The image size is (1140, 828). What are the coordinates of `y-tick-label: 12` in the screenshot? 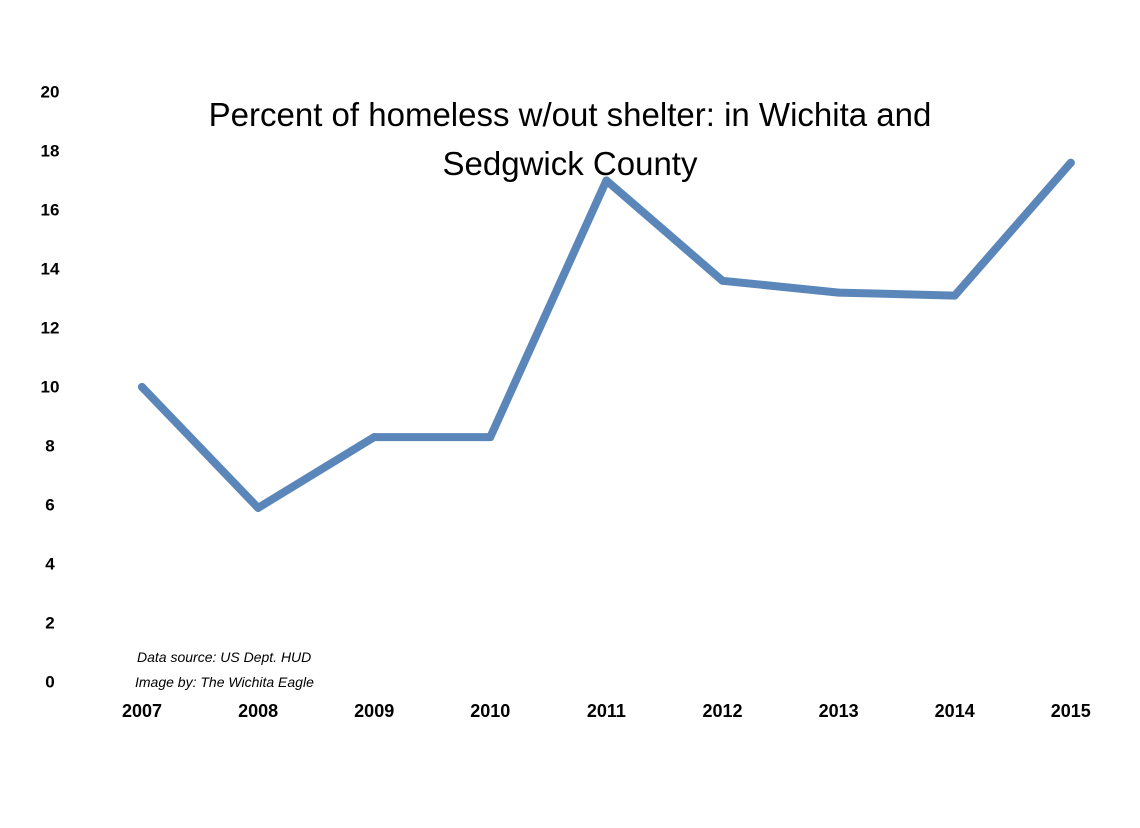 It's located at (50, 328).